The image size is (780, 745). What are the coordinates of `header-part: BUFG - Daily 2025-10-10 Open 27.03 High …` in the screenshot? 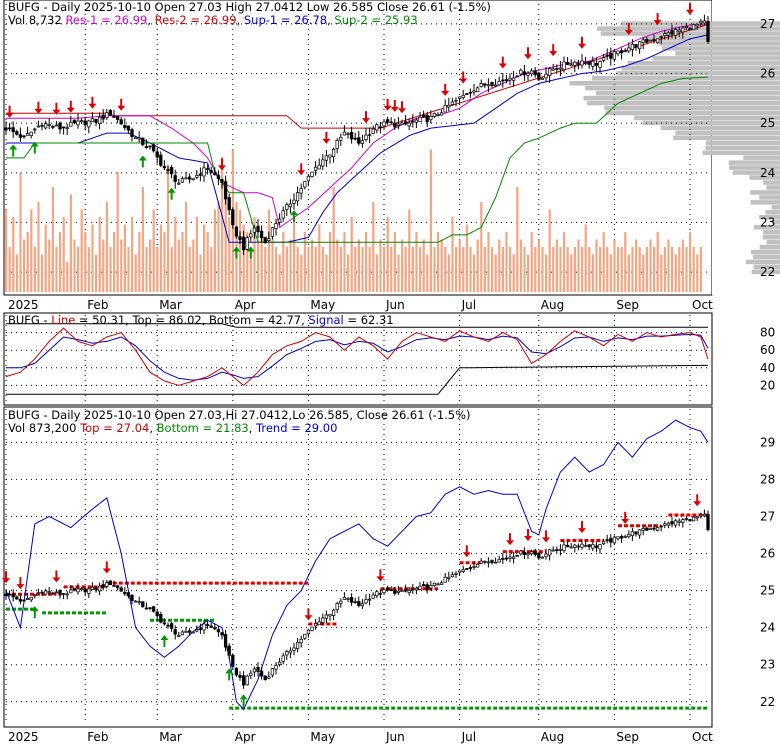 It's located at (249, 7).